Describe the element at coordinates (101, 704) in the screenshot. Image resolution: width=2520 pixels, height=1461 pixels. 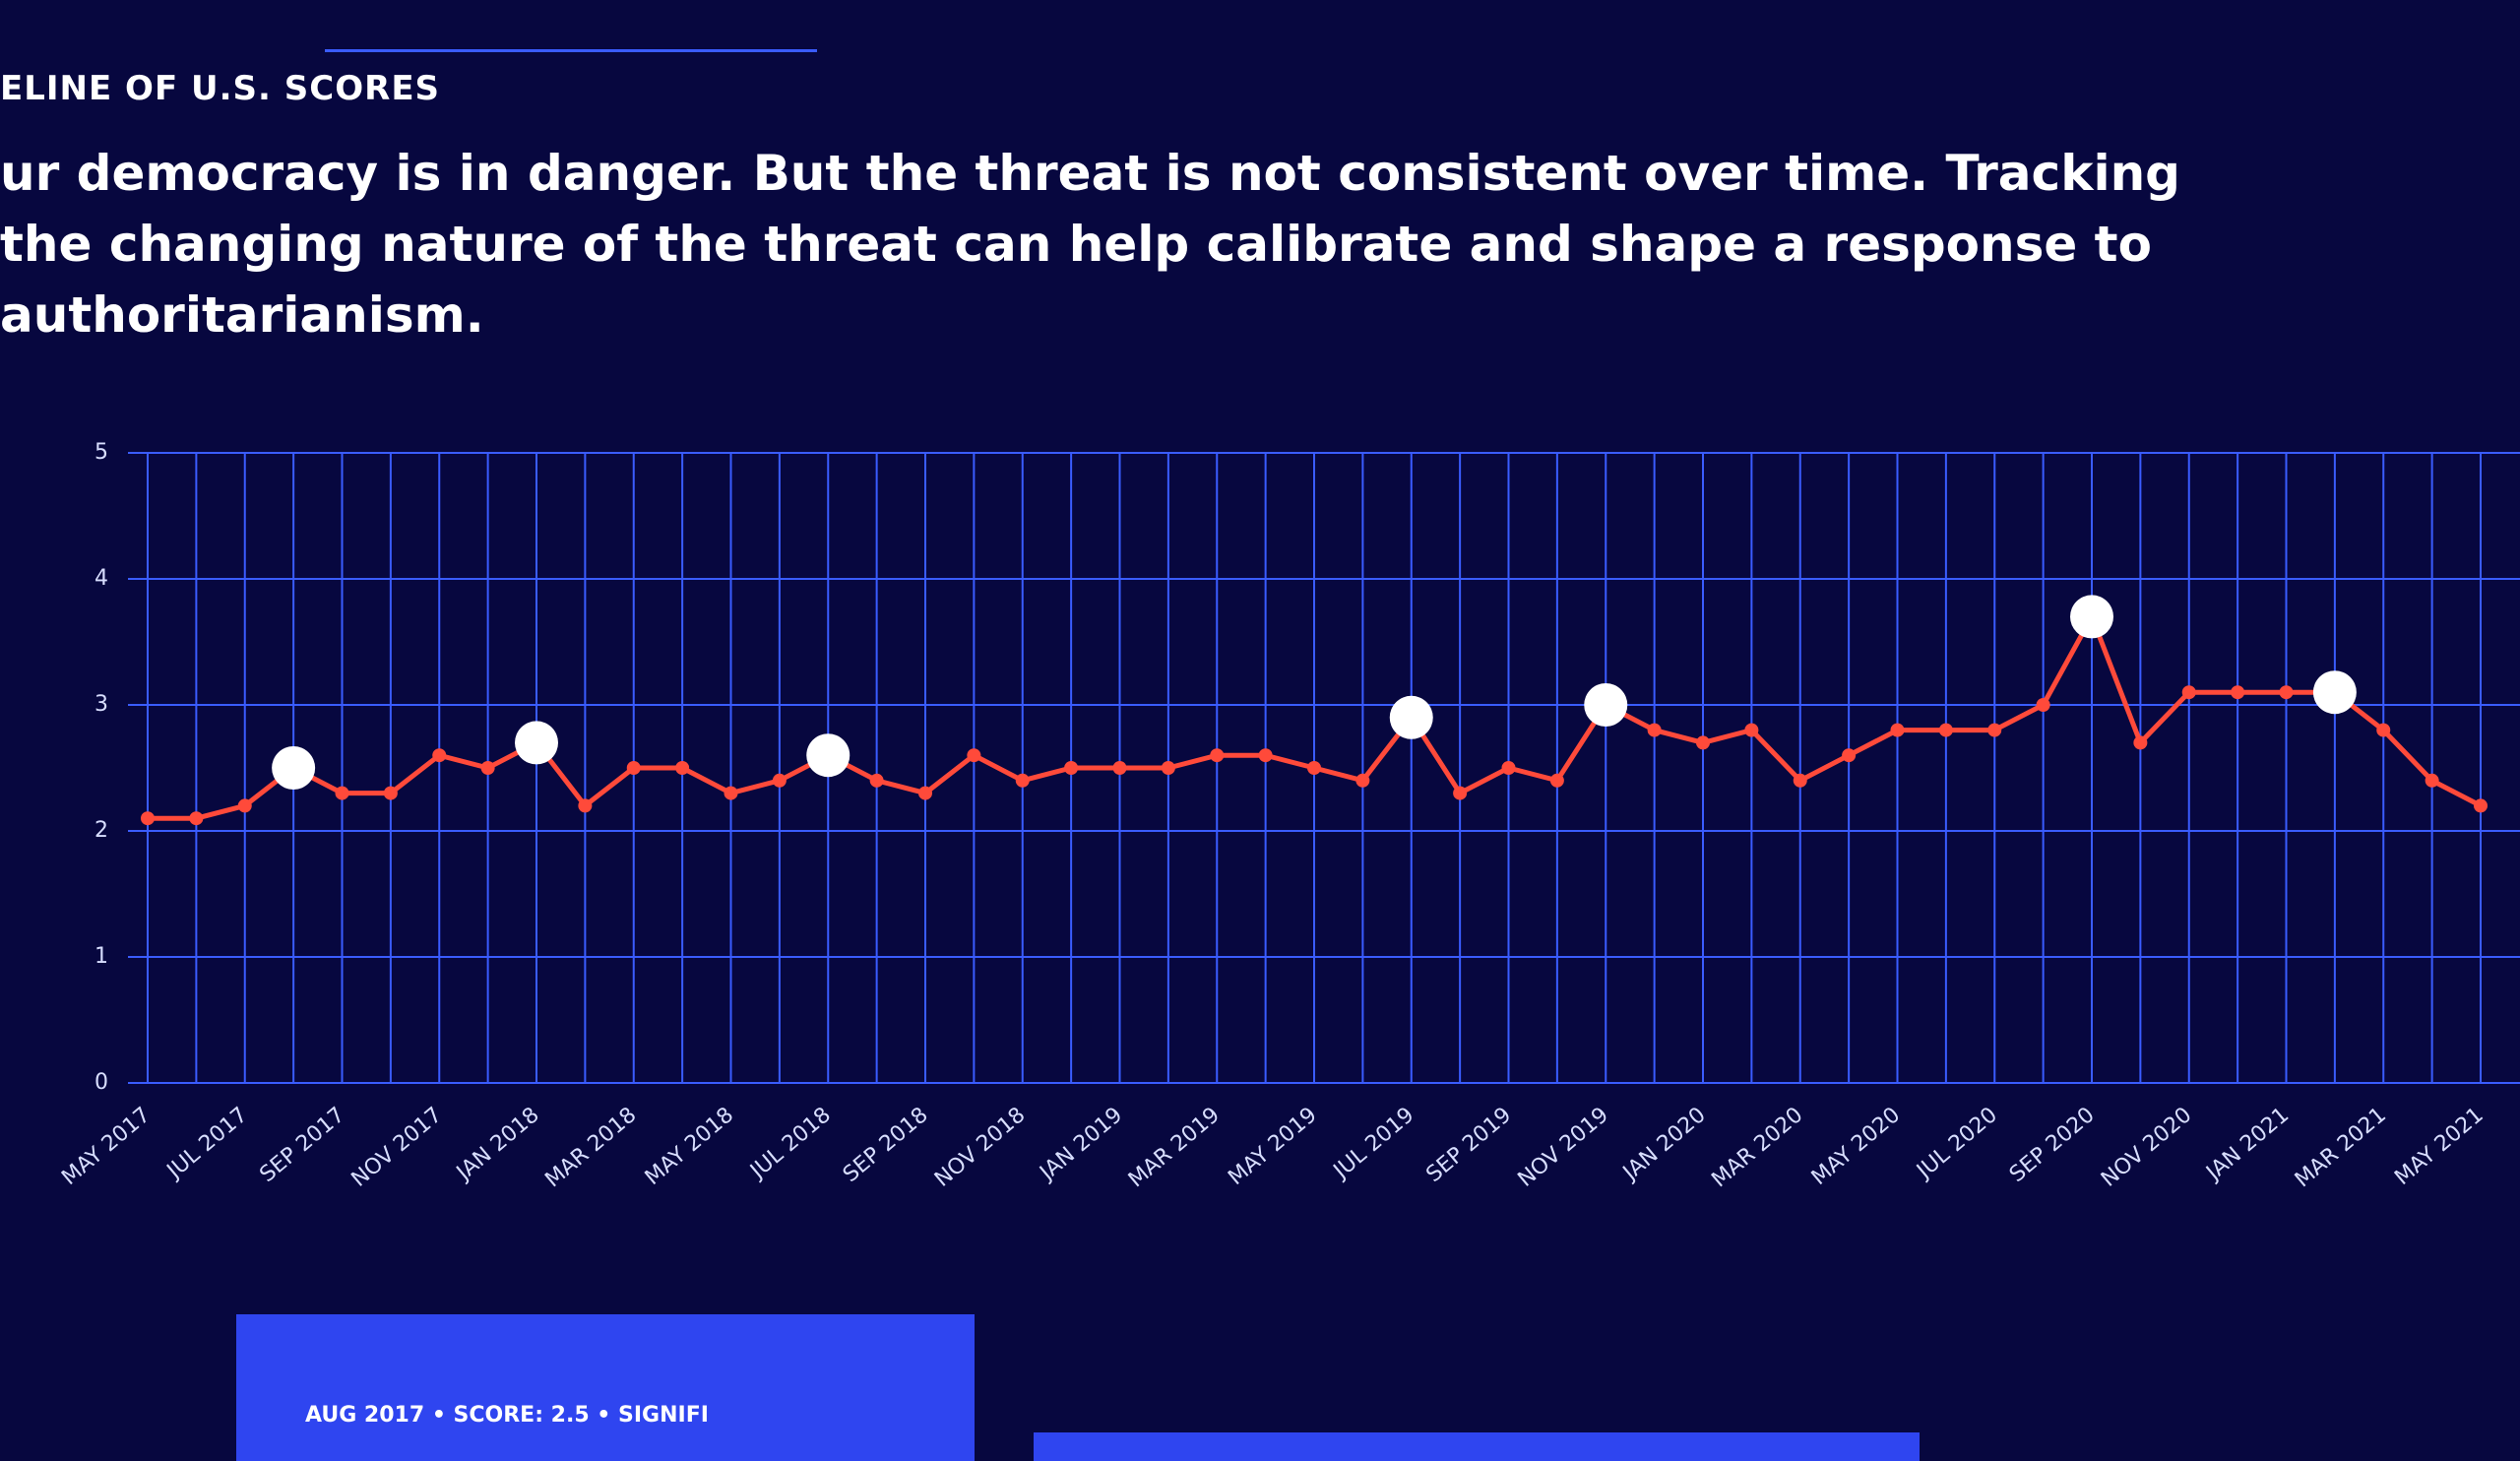
I see `y-tick-label: 3` at that location.